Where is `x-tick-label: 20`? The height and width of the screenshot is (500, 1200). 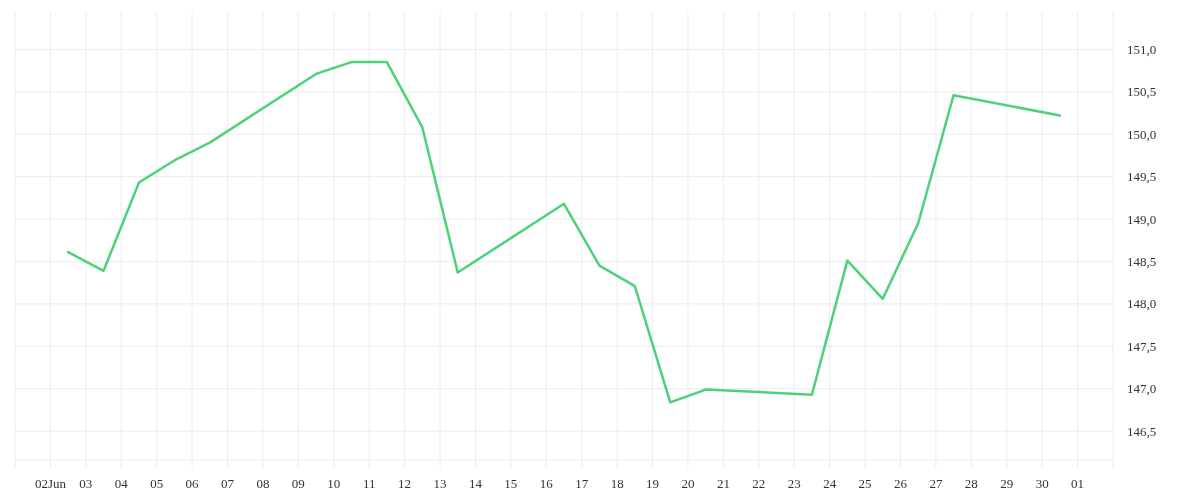
x-tick-label: 20 is located at coordinates (688, 483).